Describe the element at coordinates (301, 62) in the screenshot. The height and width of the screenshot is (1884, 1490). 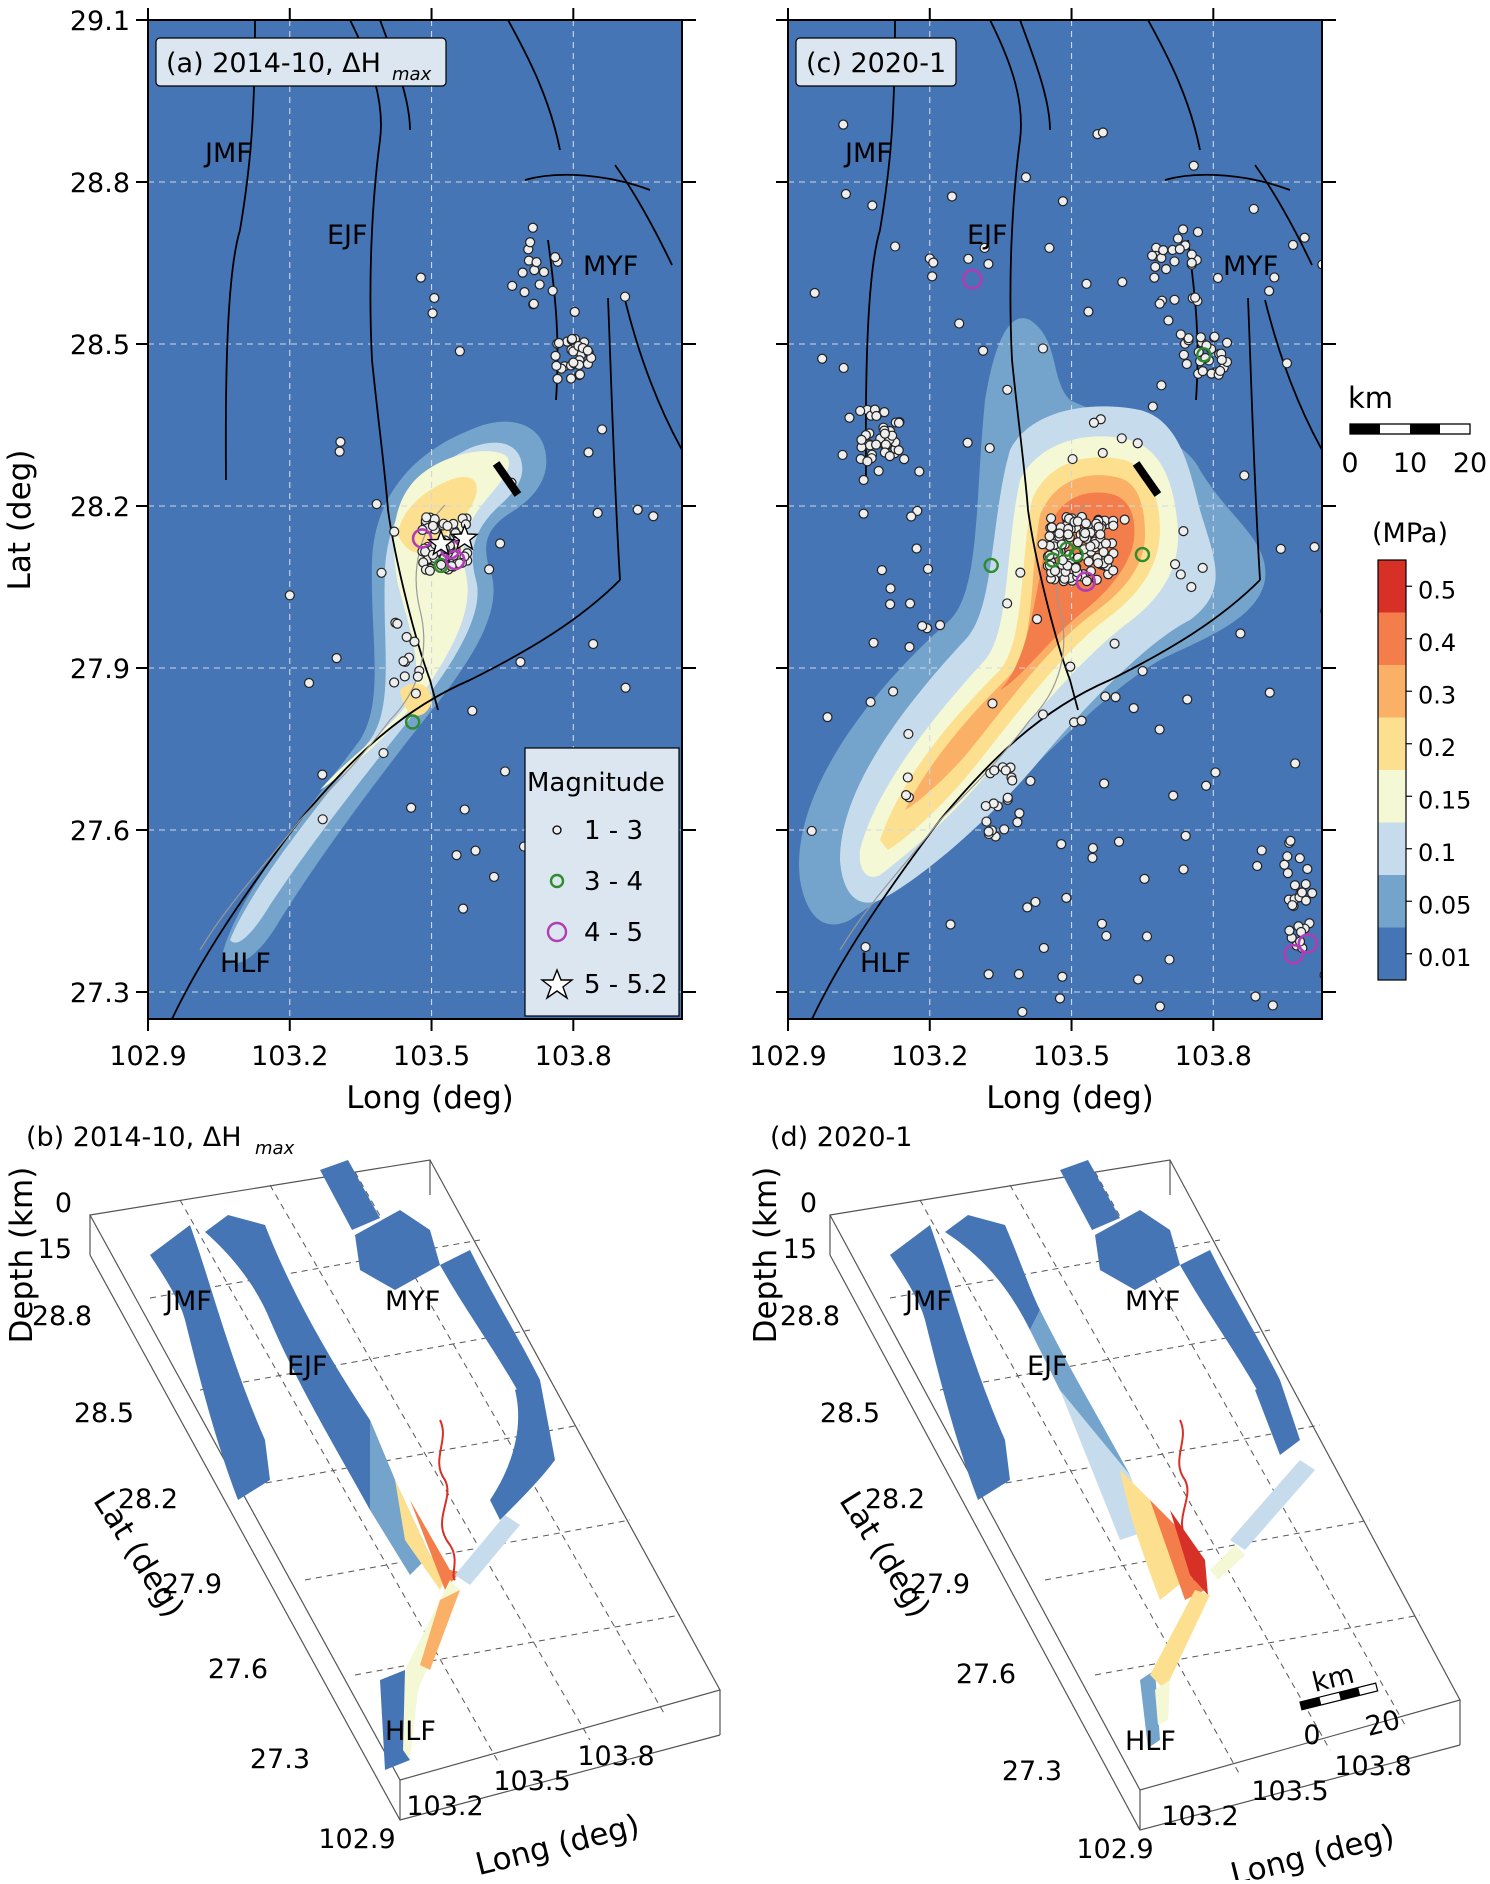
I see `panel-a-title-box: (a) 2014-10, ΔH max` at that location.